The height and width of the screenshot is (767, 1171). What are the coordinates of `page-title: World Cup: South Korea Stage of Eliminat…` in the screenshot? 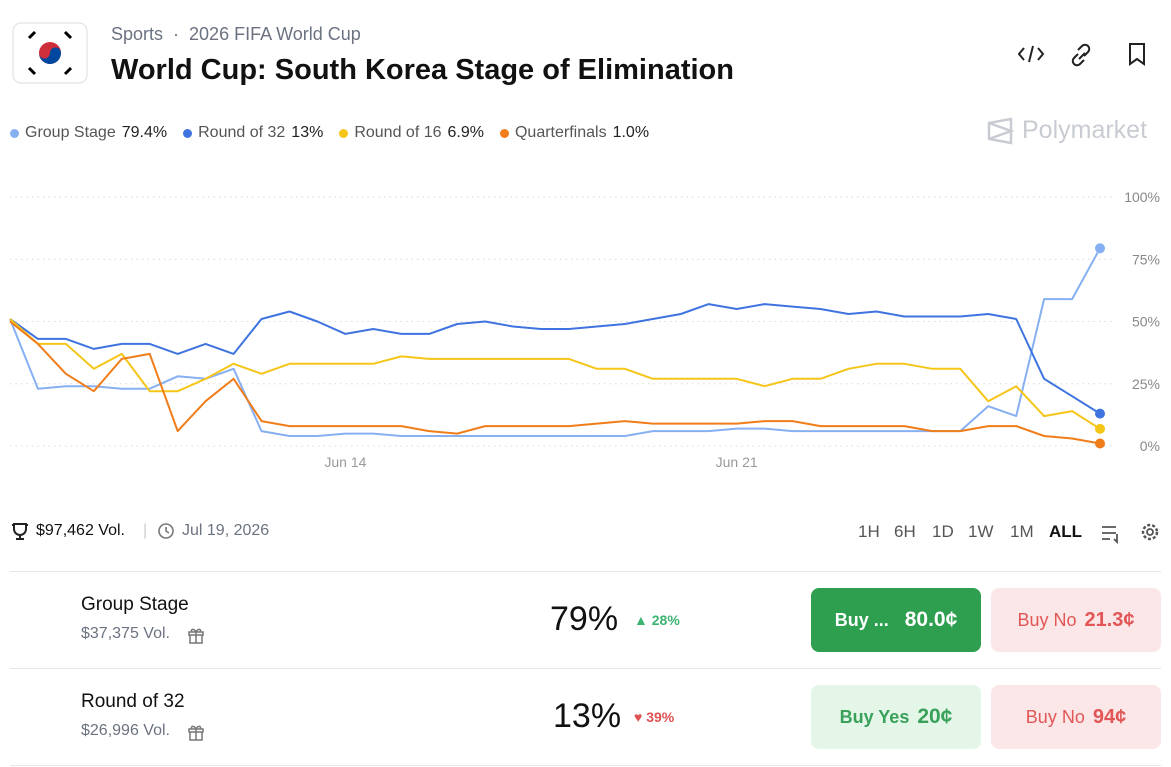 It's located at (422, 70).